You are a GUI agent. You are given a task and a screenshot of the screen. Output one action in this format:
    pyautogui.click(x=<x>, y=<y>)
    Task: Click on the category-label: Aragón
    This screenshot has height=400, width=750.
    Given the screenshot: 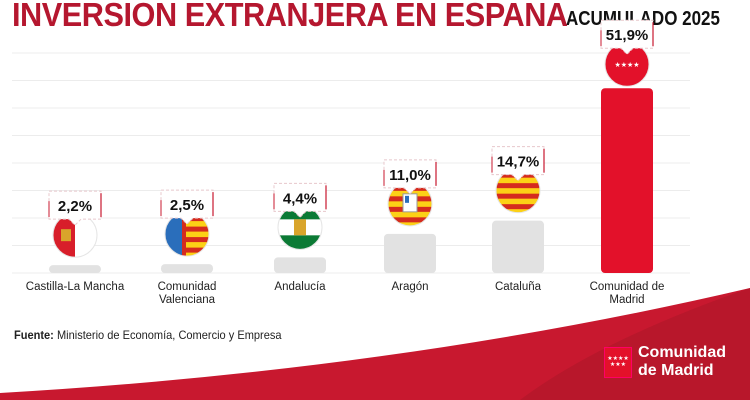 What is the action you would take?
    pyautogui.click(x=409, y=287)
    